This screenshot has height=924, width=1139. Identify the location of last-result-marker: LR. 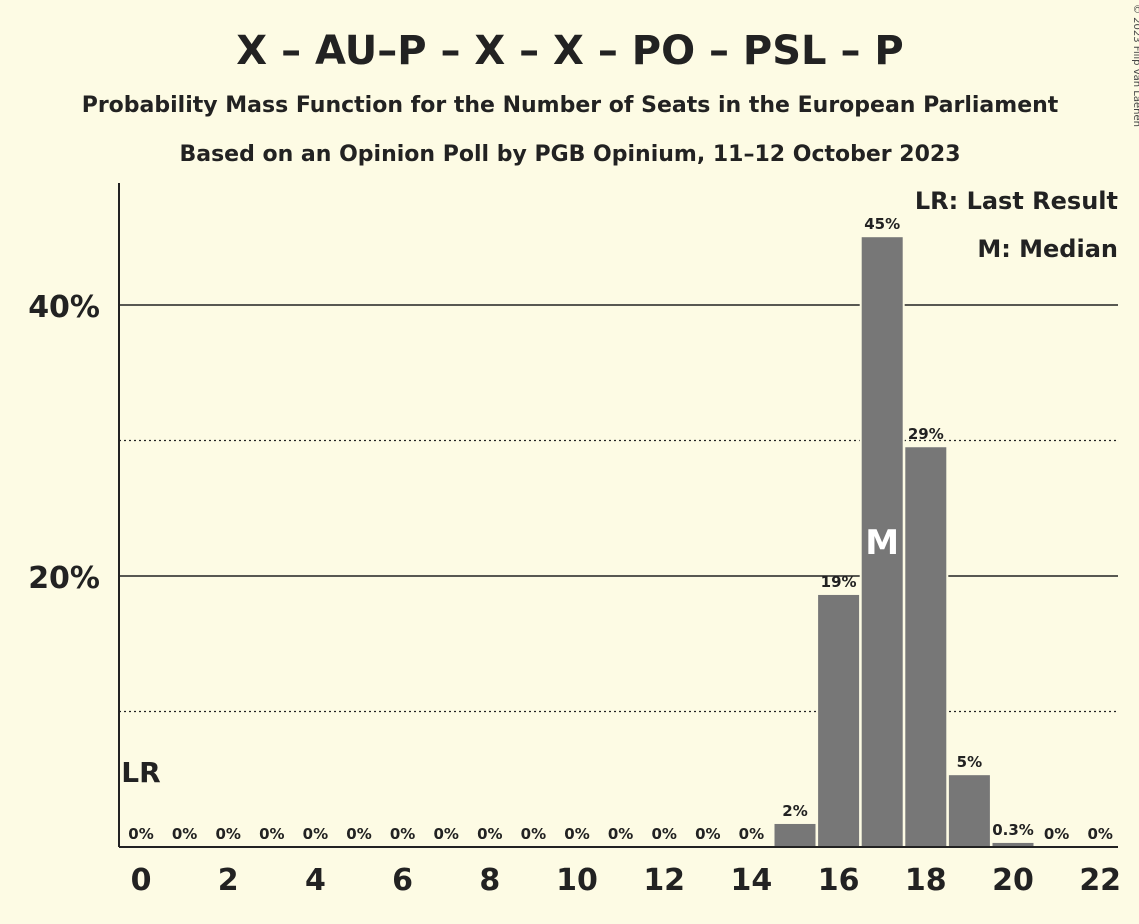
(140, 772).